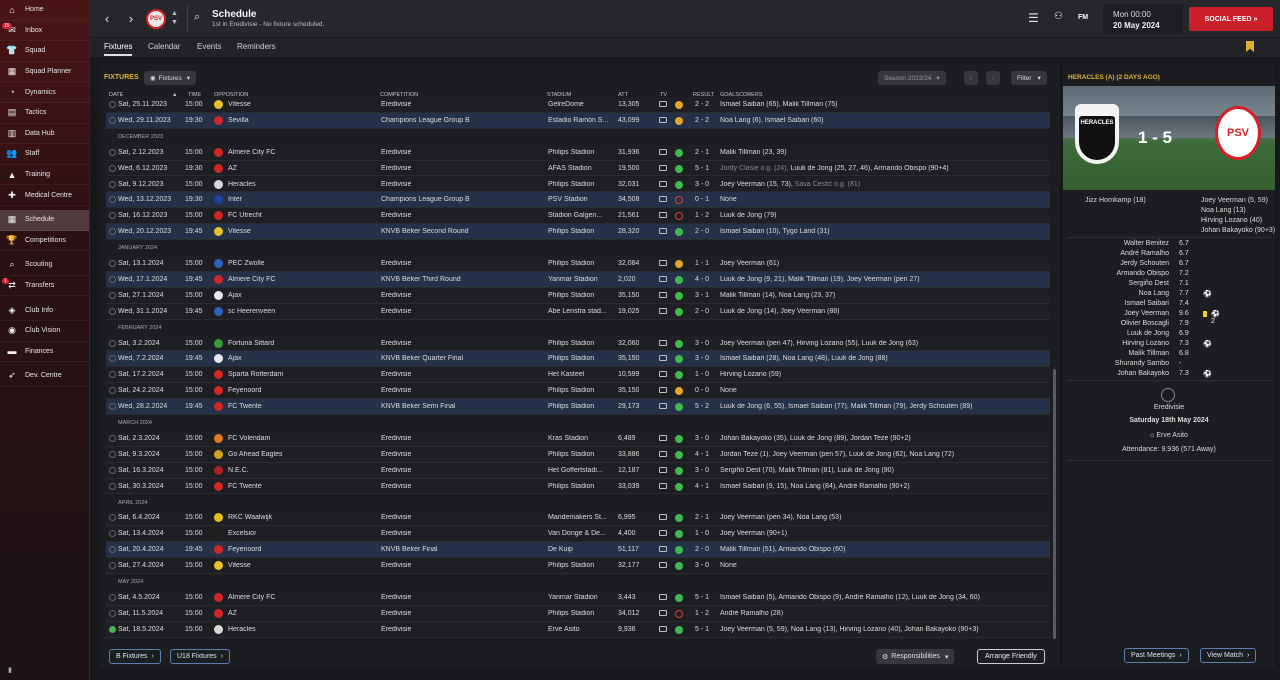 This screenshot has height=680, width=1280. Describe the element at coordinates (912, 78) in the screenshot. I see `season-dropdown: Season 2023/24 ▾` at that location.